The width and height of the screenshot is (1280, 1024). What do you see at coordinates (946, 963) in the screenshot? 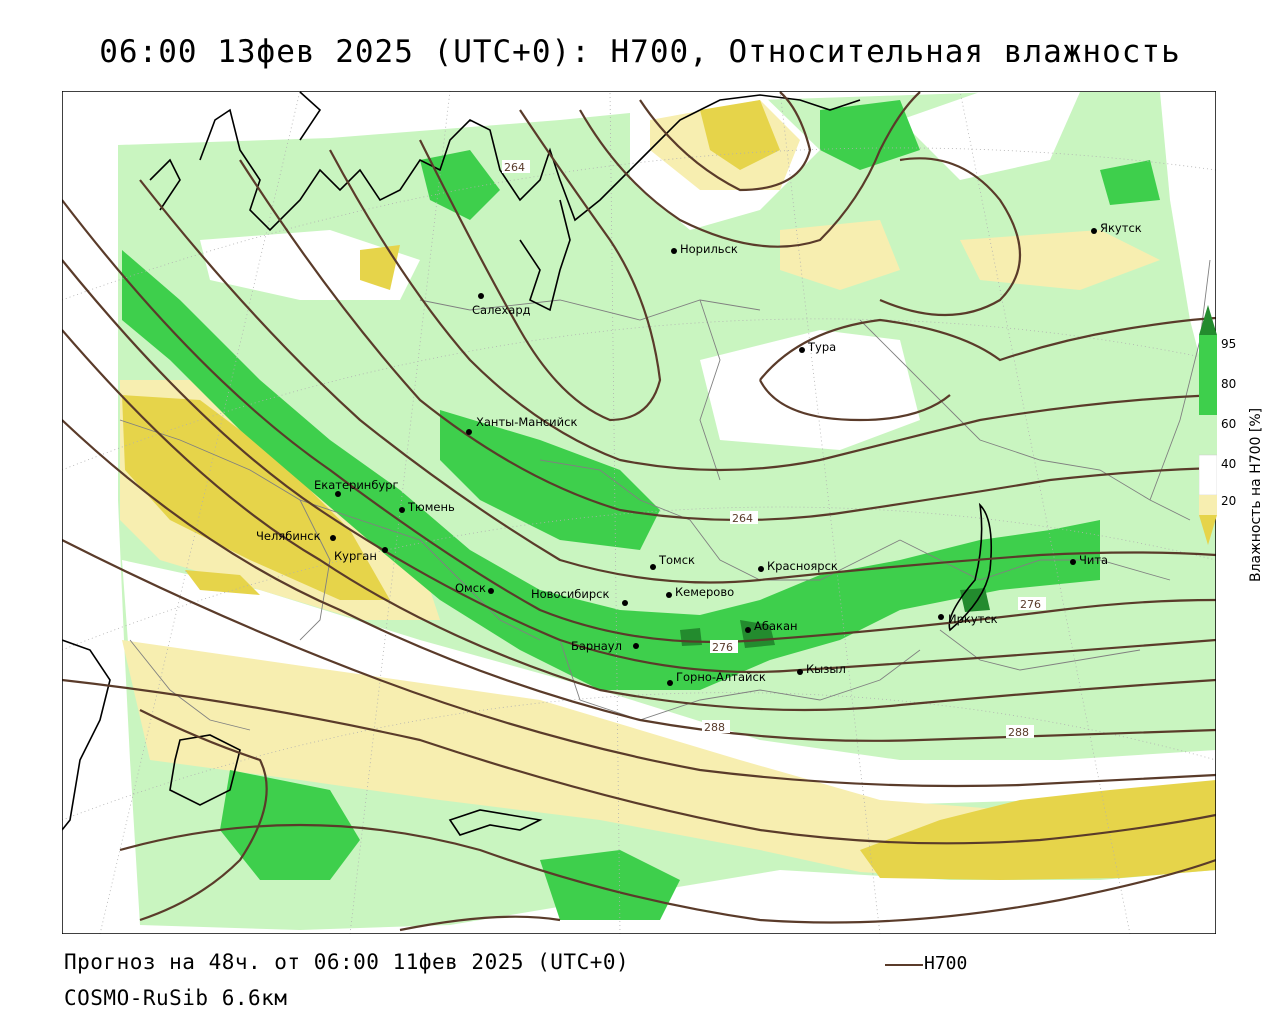
I see `h700-legend-label: H700` at bounding box center [946, 963].